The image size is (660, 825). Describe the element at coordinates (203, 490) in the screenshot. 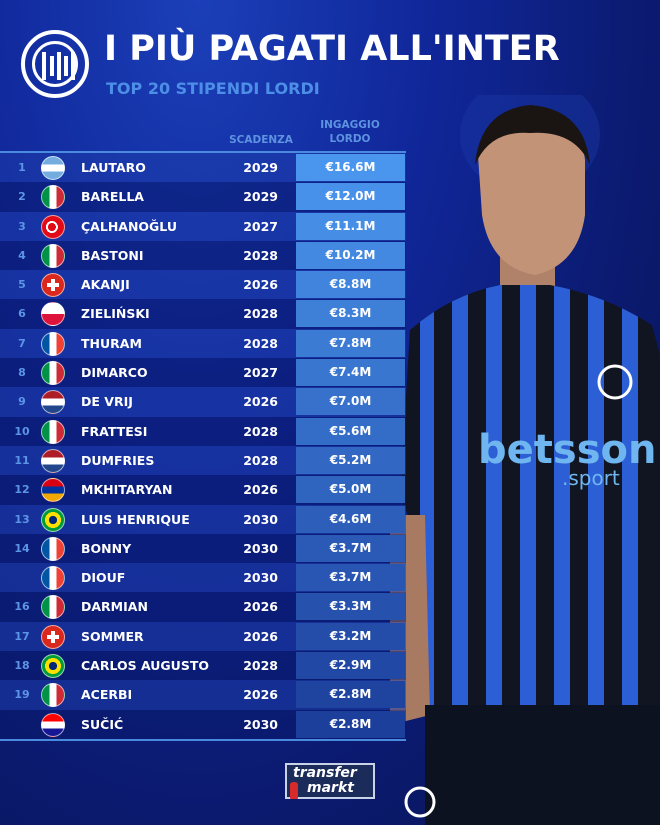

I see `table-row: 12 MKHITARYAN 2026 €5.0M` at that location.